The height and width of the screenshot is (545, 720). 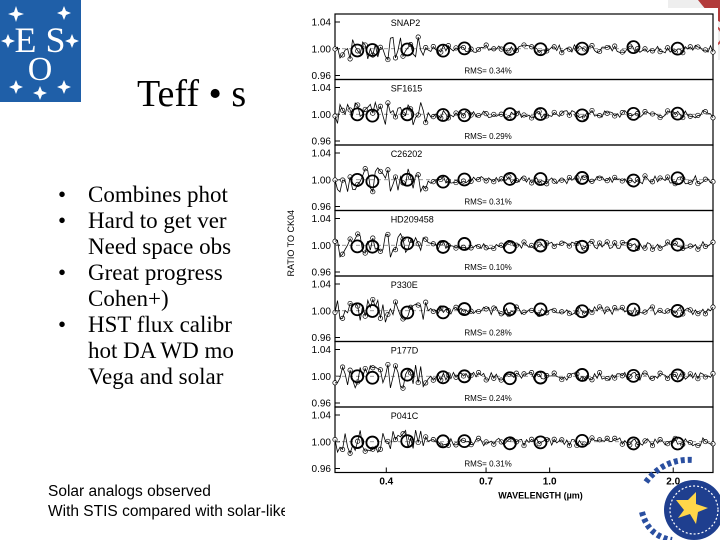 I want to click on eso-logo: E S O, so click(x=40, y=51).